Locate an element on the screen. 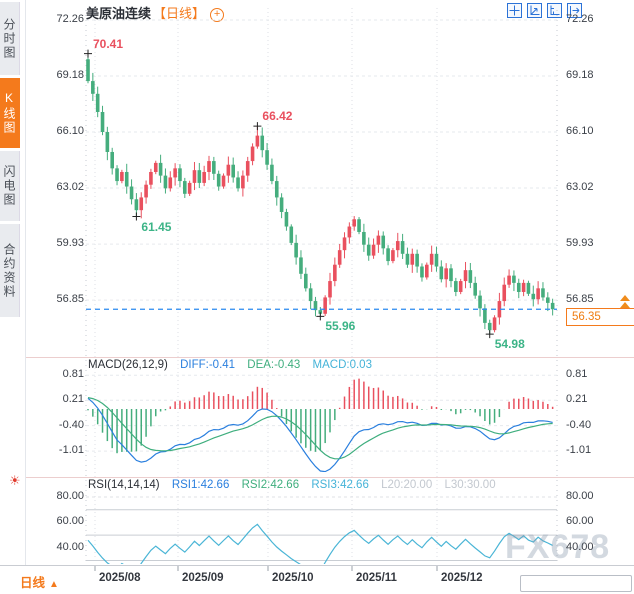 The image size is (634, 594). rsi-y-axis-label-left: 60.00 is located at coordinates (70, 521).